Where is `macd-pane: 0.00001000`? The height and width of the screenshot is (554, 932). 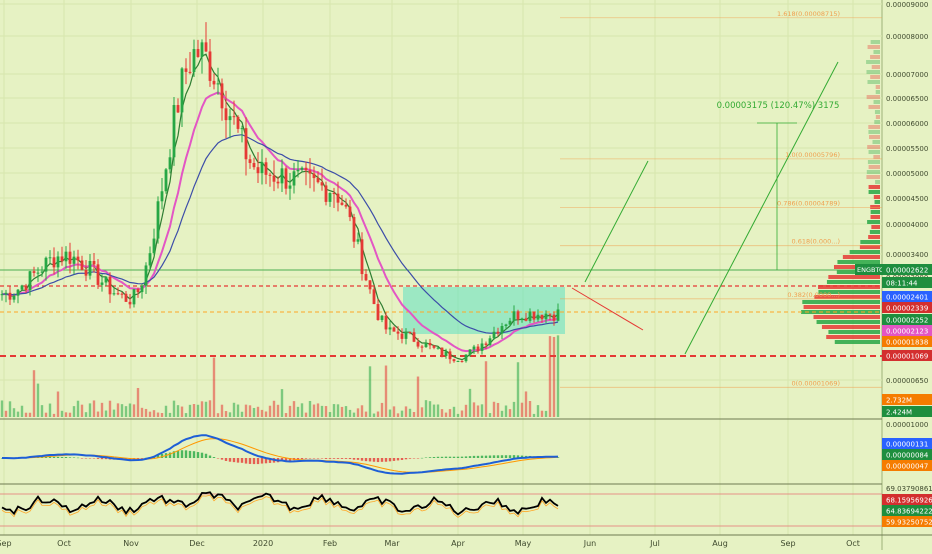
macd-pane: 0.00001000 is located at coordinates (464, 448).